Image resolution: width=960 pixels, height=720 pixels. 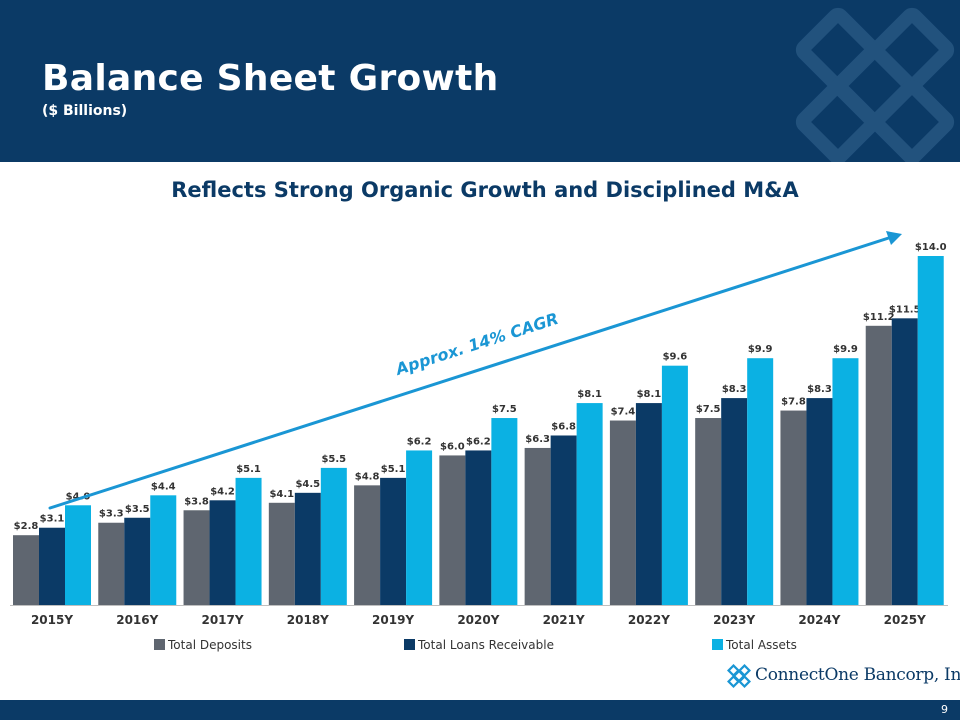 I want to click on data-label-2021y-series-2: $8.1, so click(x=589, y=394).